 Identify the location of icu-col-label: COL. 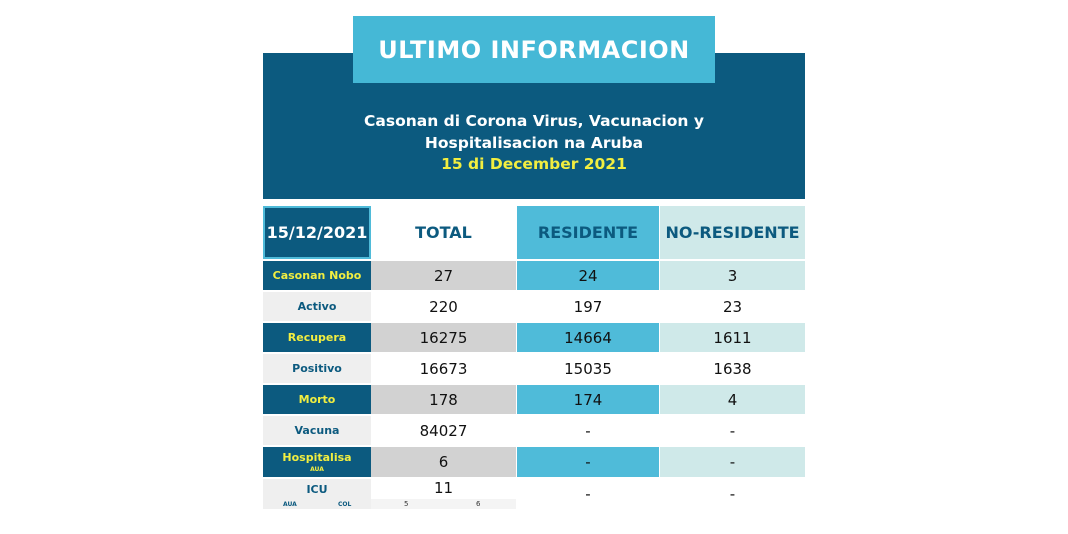
(345, 504).